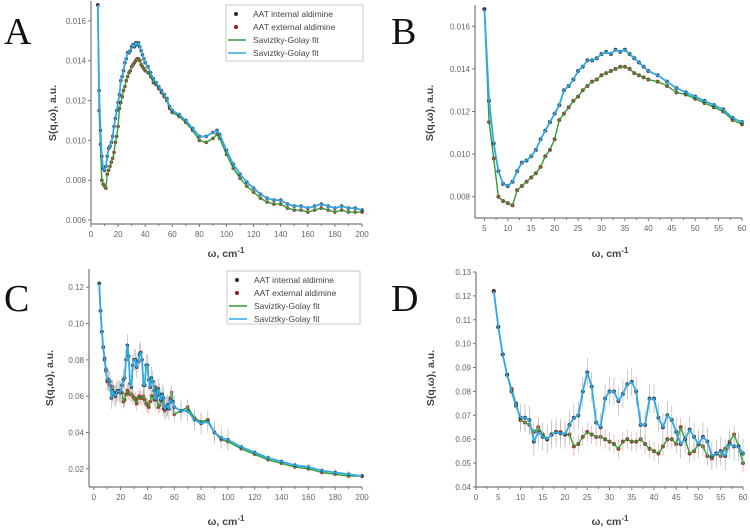  What do you see at coordinates (76, 61) in the screenshot?
I see `y-tick-label: 0.014` at bounding box center [76, 61].